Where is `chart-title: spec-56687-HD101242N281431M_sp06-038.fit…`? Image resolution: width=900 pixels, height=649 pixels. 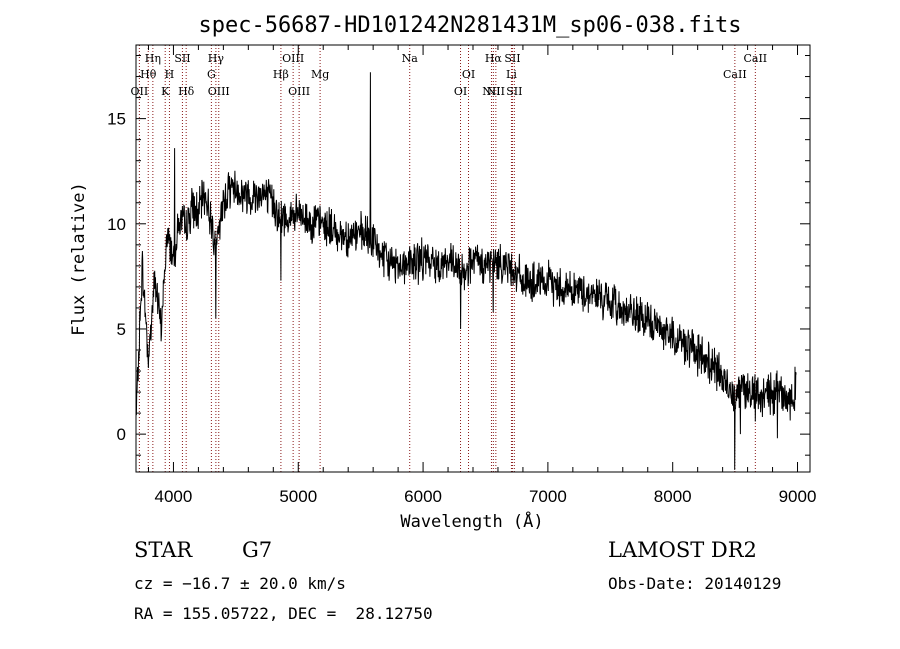 chart-title: spec-56687-HD101242N281431M_sp06-038.fit… is located at coordinates (469, 25).